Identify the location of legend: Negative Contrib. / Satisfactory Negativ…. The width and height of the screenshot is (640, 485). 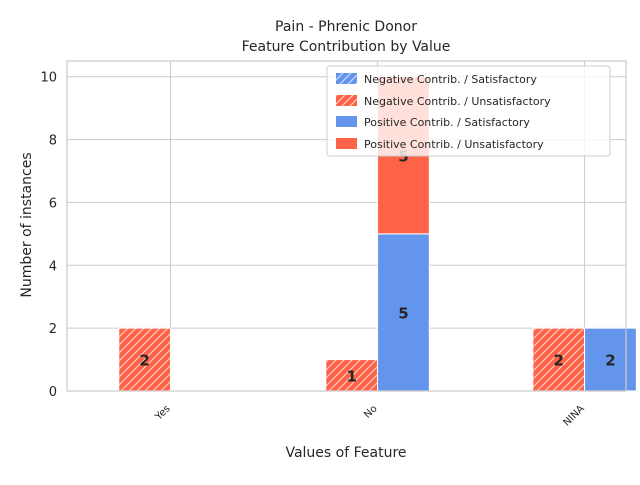
(468, 111).